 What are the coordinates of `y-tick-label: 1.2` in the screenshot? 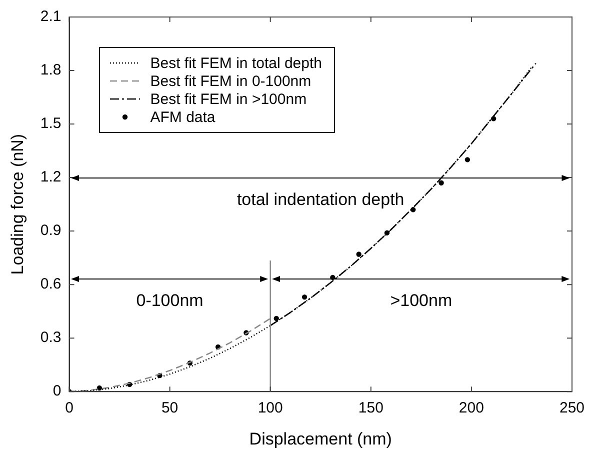 It's located at (51, 177).